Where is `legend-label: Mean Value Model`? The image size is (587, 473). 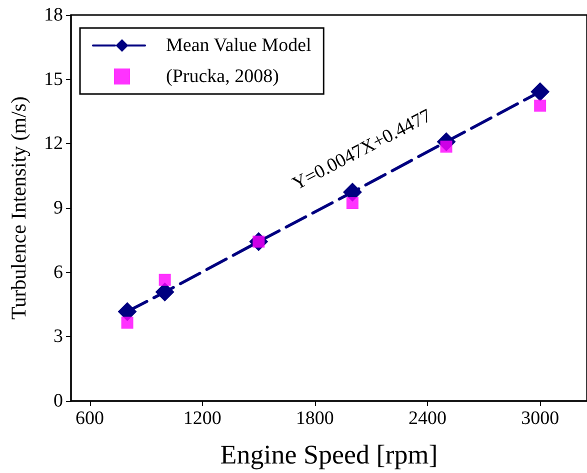 legend-label: Mean Value Model is located at coordinates (239, 45).